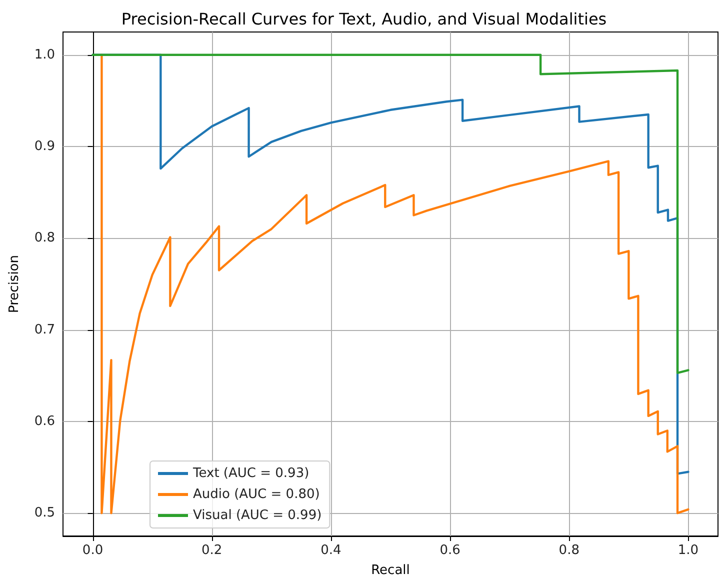 The height and width of the screenshot is (582, 728). What do you see at coordinates (364, 19) in the screenshot?
I see `chart-title: Precision-Recall Curves for Text, Audio, and Visual Modalities` at bounding box center [364, 19].